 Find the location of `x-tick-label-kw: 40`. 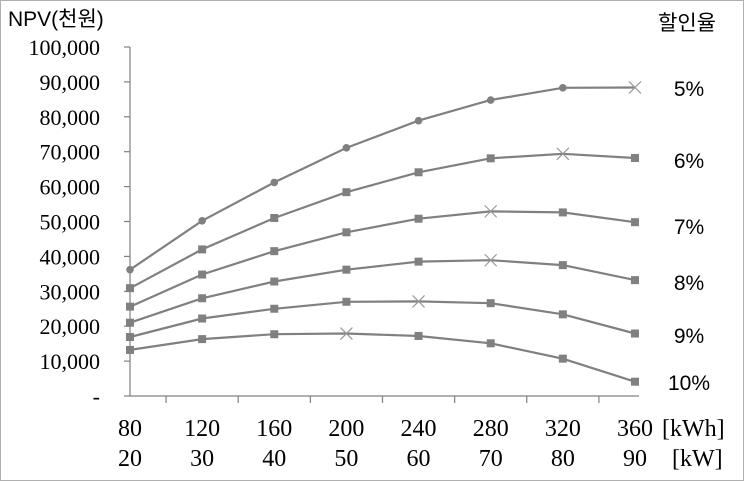

x-tick-label-kw: 40 is located at coordinates (274, 459).